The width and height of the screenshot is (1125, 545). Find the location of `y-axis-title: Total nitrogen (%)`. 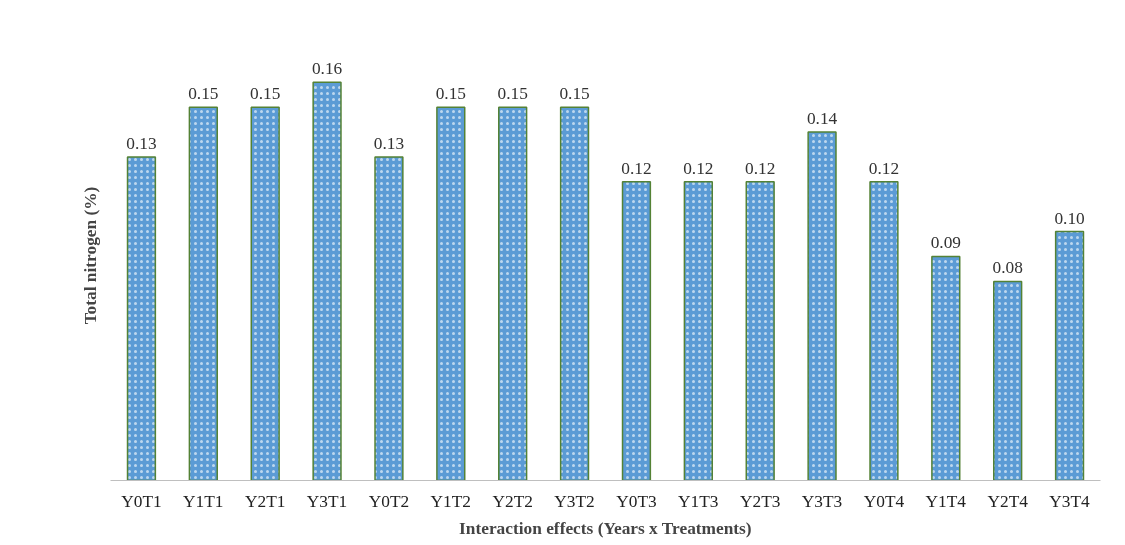

y-axis-title: Total nitrogen (%) is located at coordinates (90, 255).